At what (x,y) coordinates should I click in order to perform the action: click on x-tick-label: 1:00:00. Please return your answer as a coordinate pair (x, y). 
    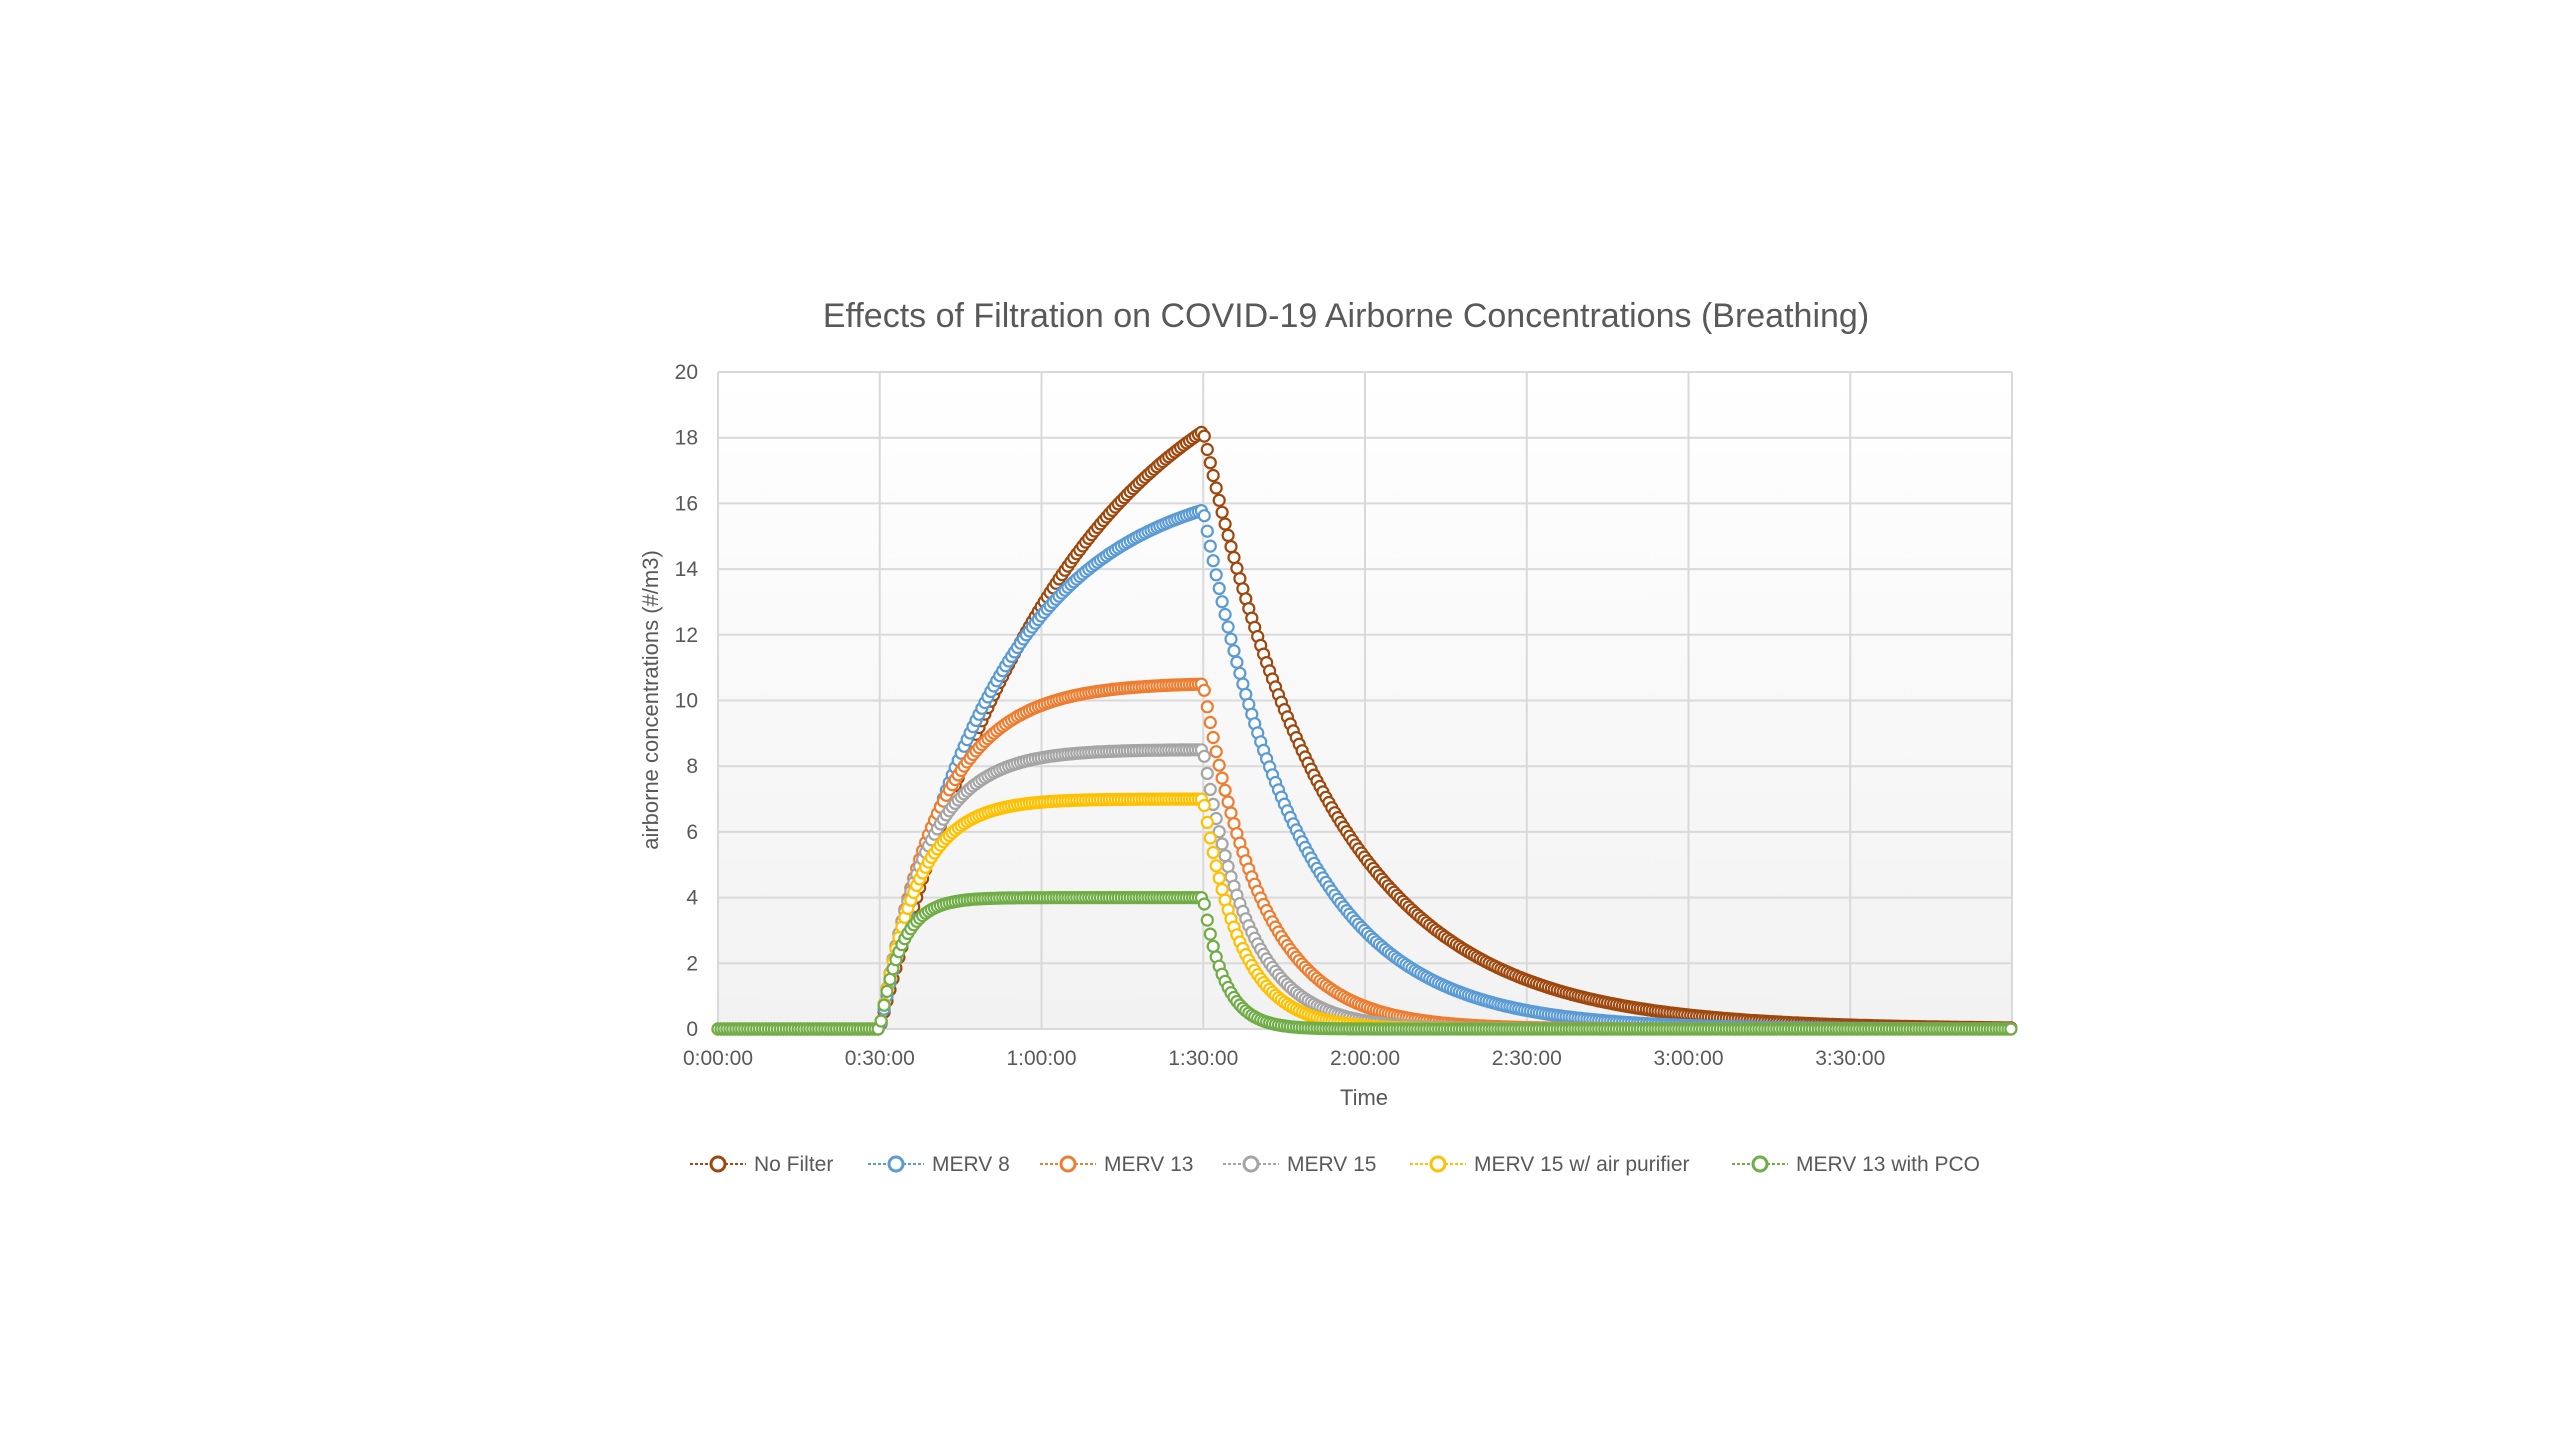
    Looking at the image, I should click on (1041, 1058).